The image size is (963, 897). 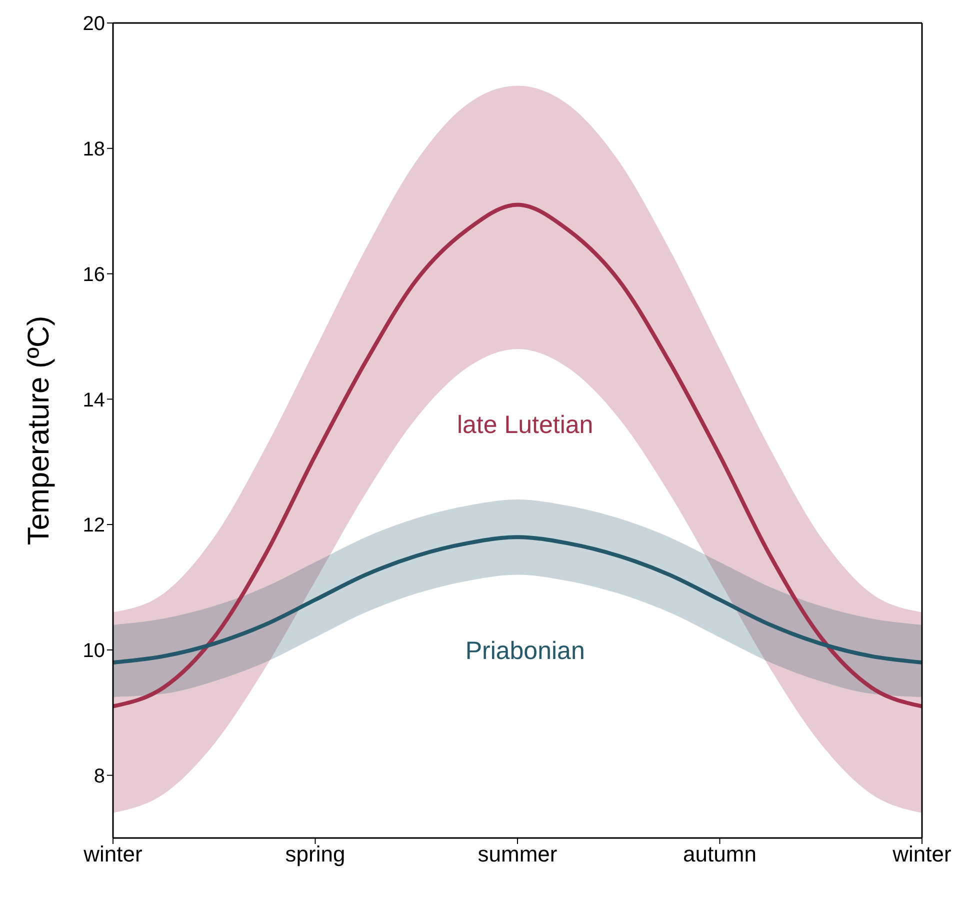 I want to click on y-tick-label: 14, so click(x=93, y=400).